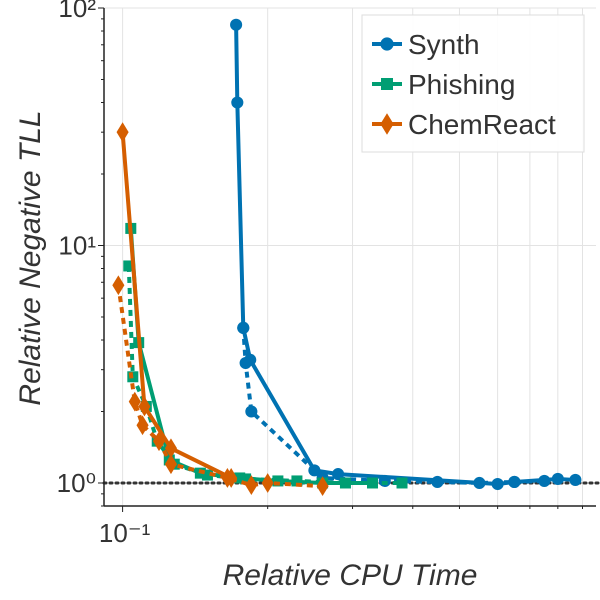 Image resolution: width=600 pixels, height=600 pixels. Describe the element at coordinates (30, 257) in the screenshot. I see `y-axis-title: Relative Negative TLL` at that location.